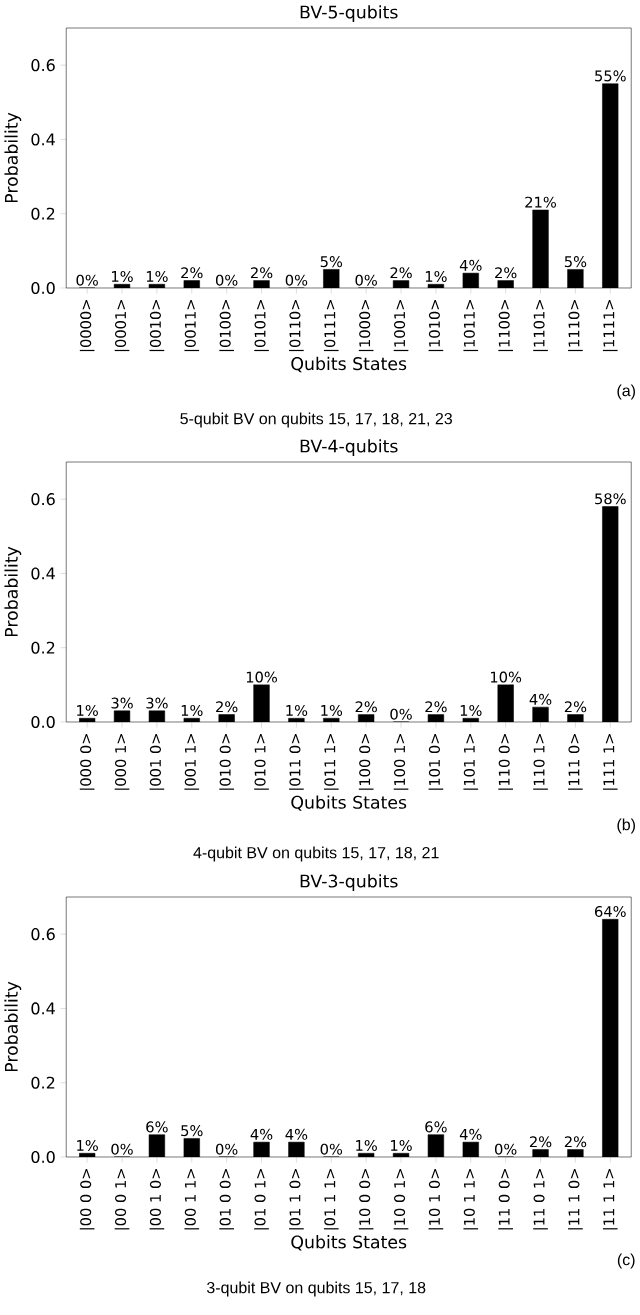 Image resolution: width=640 pixels, height=1315 pixels. What do you see at coordinates (610, 1199) in the screenshot?
I see `x-tick-label: |11 1 1>` at bounding box center [610, 1199].